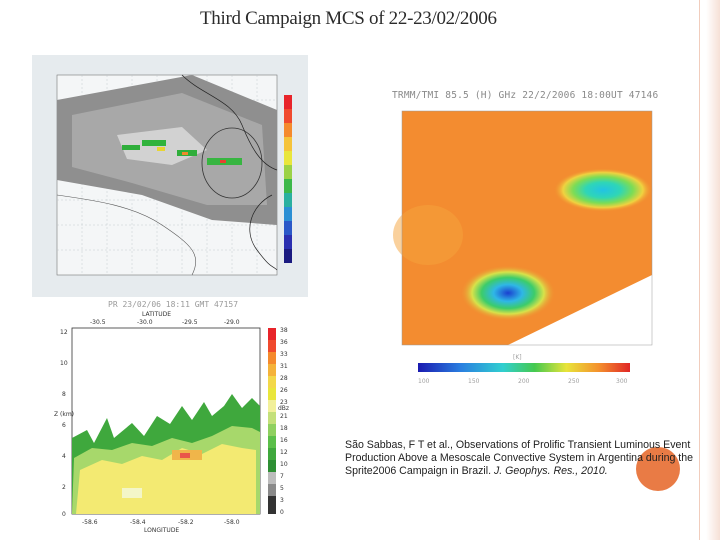  What do you see at coordinates (284, 390) in the screenshot?
I see `svg-text: 26` at bounding box center [284, 390].